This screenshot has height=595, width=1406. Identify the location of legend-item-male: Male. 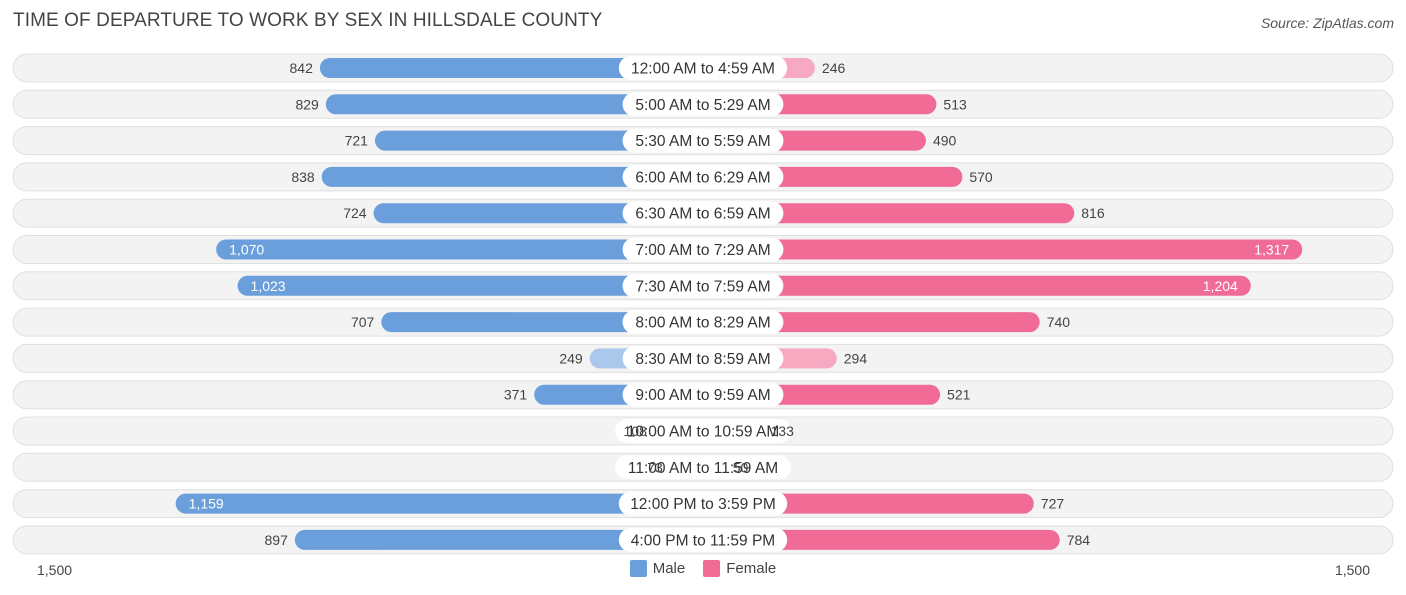
(657, 568).